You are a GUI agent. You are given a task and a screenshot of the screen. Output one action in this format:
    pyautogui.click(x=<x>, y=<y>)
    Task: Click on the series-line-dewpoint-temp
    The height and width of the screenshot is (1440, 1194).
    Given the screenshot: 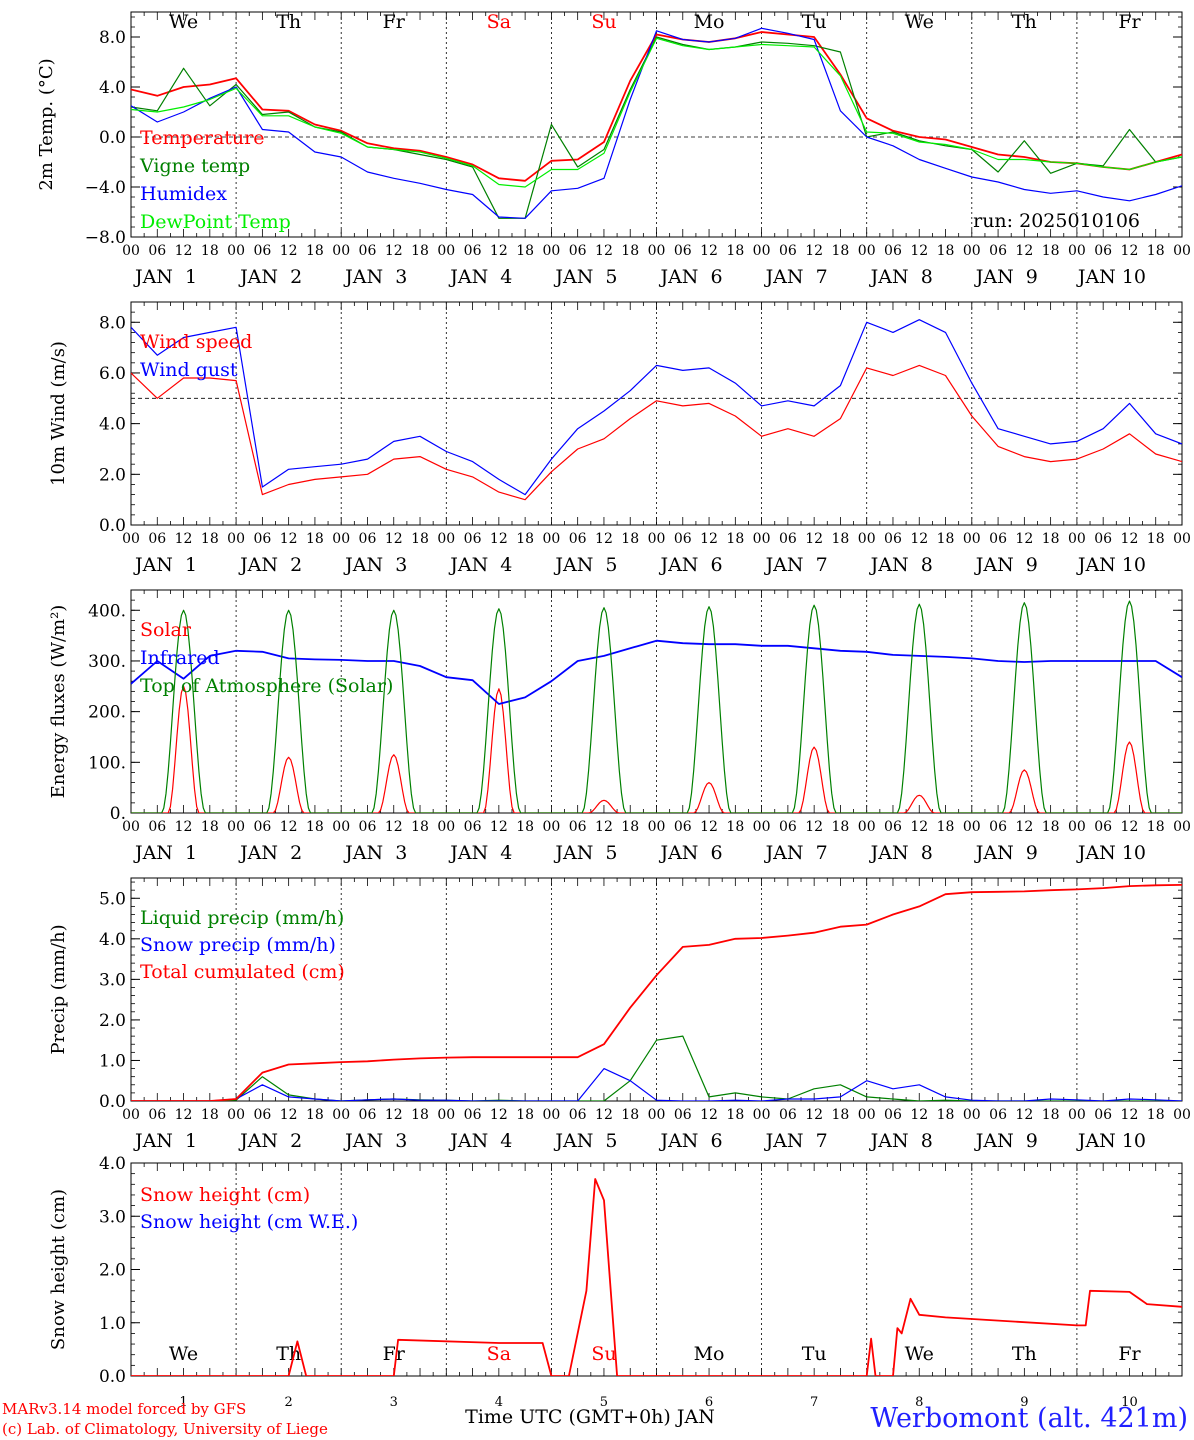 What is the action you would take?
    pyautogui.click(x=656, y=112)
    